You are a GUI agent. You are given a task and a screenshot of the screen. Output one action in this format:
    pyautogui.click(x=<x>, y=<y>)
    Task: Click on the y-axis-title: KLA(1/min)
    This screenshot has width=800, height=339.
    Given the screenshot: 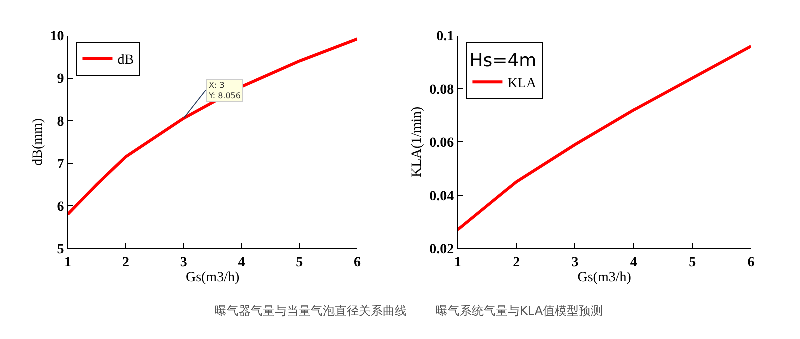 What is the action you would take?
    pyautogui.click(x=418, y=142)
    